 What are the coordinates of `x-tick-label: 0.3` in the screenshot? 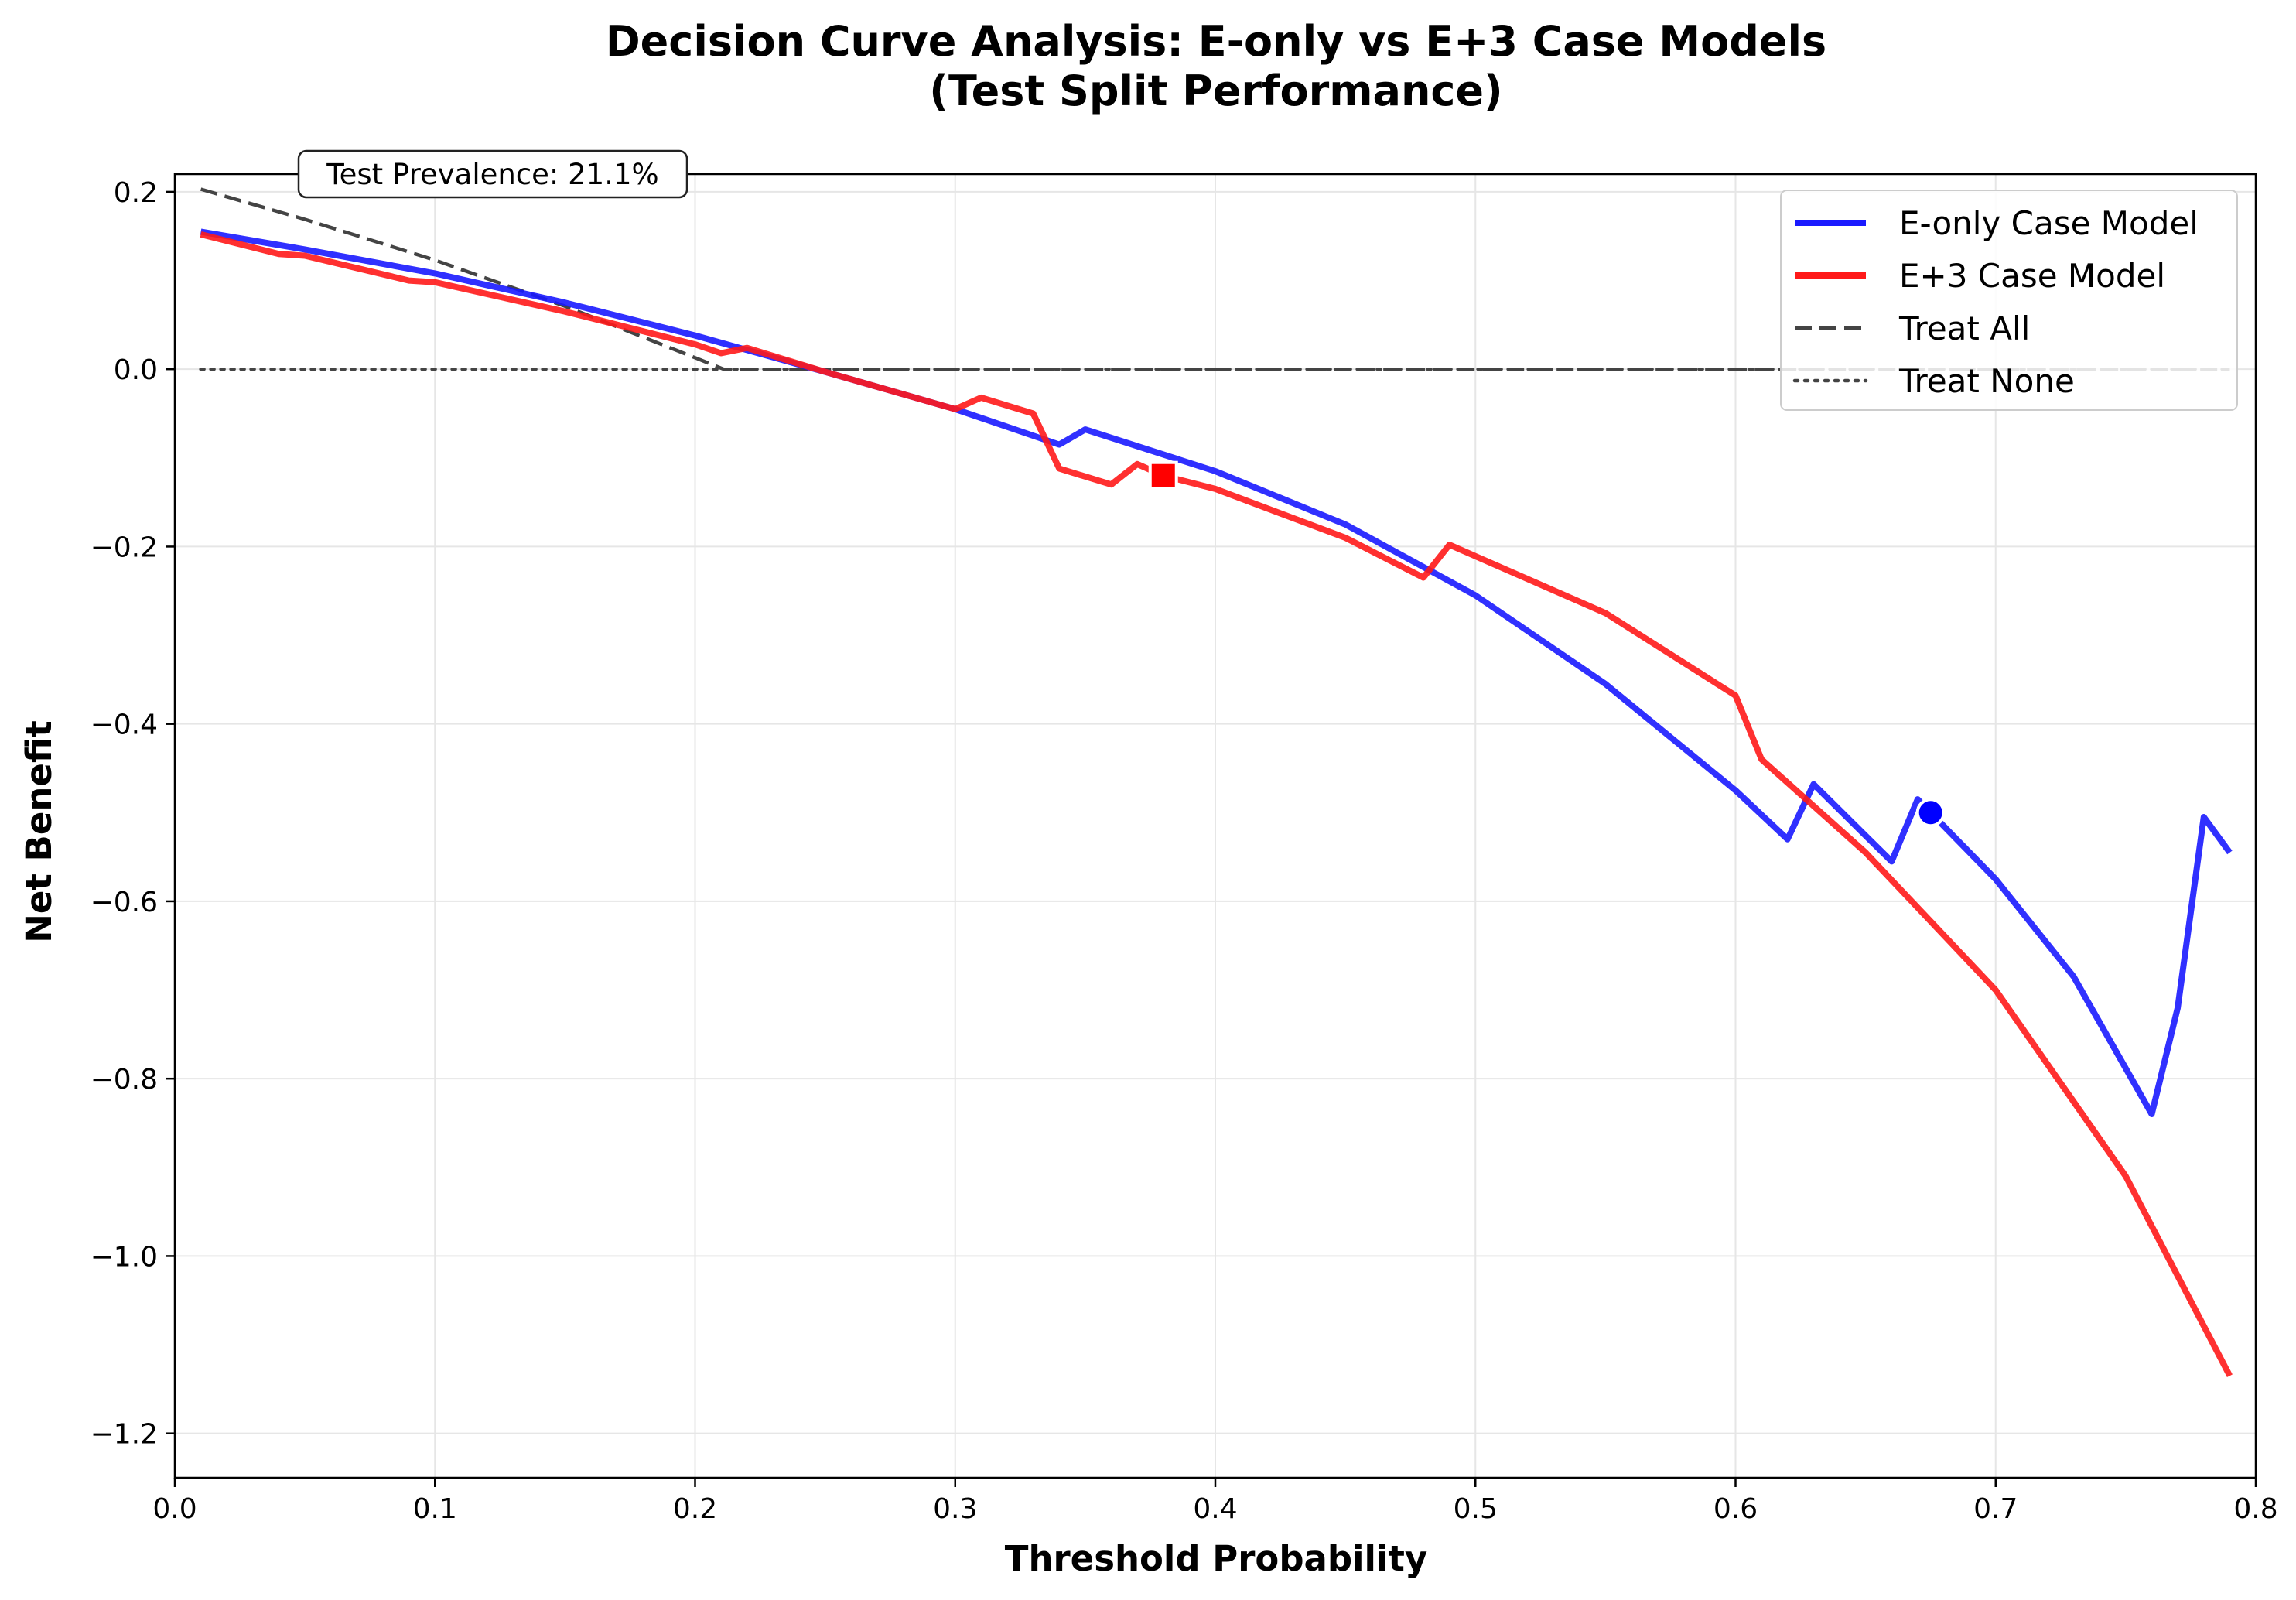 It's located at (955, 1509).